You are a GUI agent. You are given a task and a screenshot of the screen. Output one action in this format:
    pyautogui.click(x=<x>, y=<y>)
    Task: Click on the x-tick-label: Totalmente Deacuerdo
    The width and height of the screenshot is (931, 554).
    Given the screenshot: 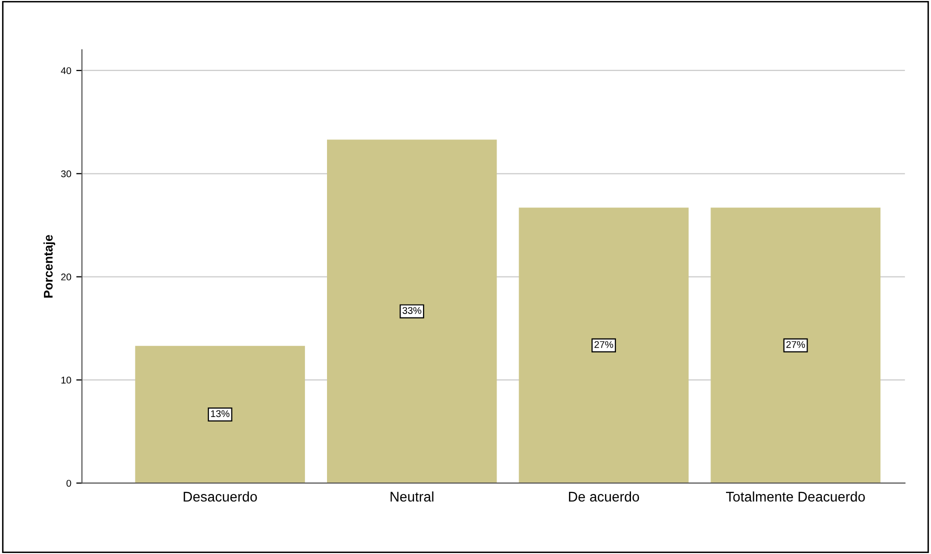 What is the action you would take?
    pyautogui.click(x=795, y=496)
    